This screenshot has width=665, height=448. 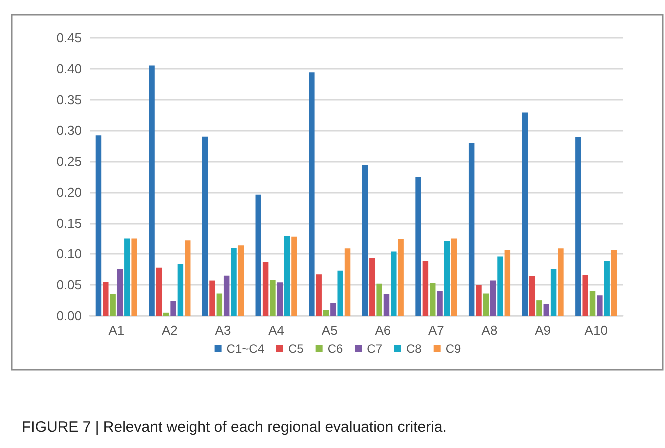 What do you see at coordinates (234, 427) in the screenshot?
I see `caption: FIGURE 7 | Relevant weight of each regional evaluation criteria.` at bounding box center [234, 427].